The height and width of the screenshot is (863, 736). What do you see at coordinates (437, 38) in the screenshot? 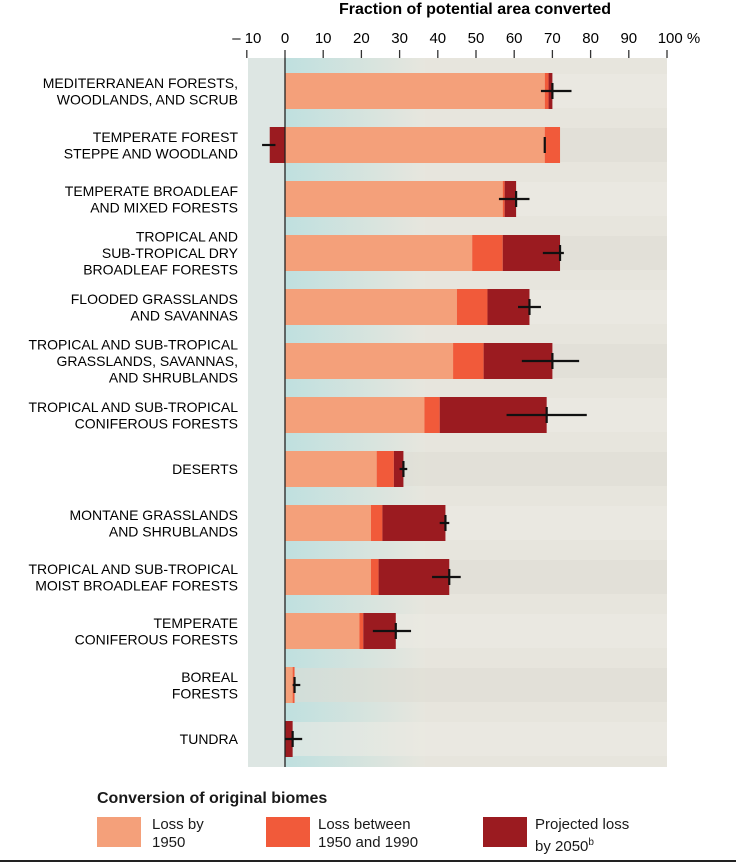
I see `x-tick-label: 40` at bounding box center [437, 38].